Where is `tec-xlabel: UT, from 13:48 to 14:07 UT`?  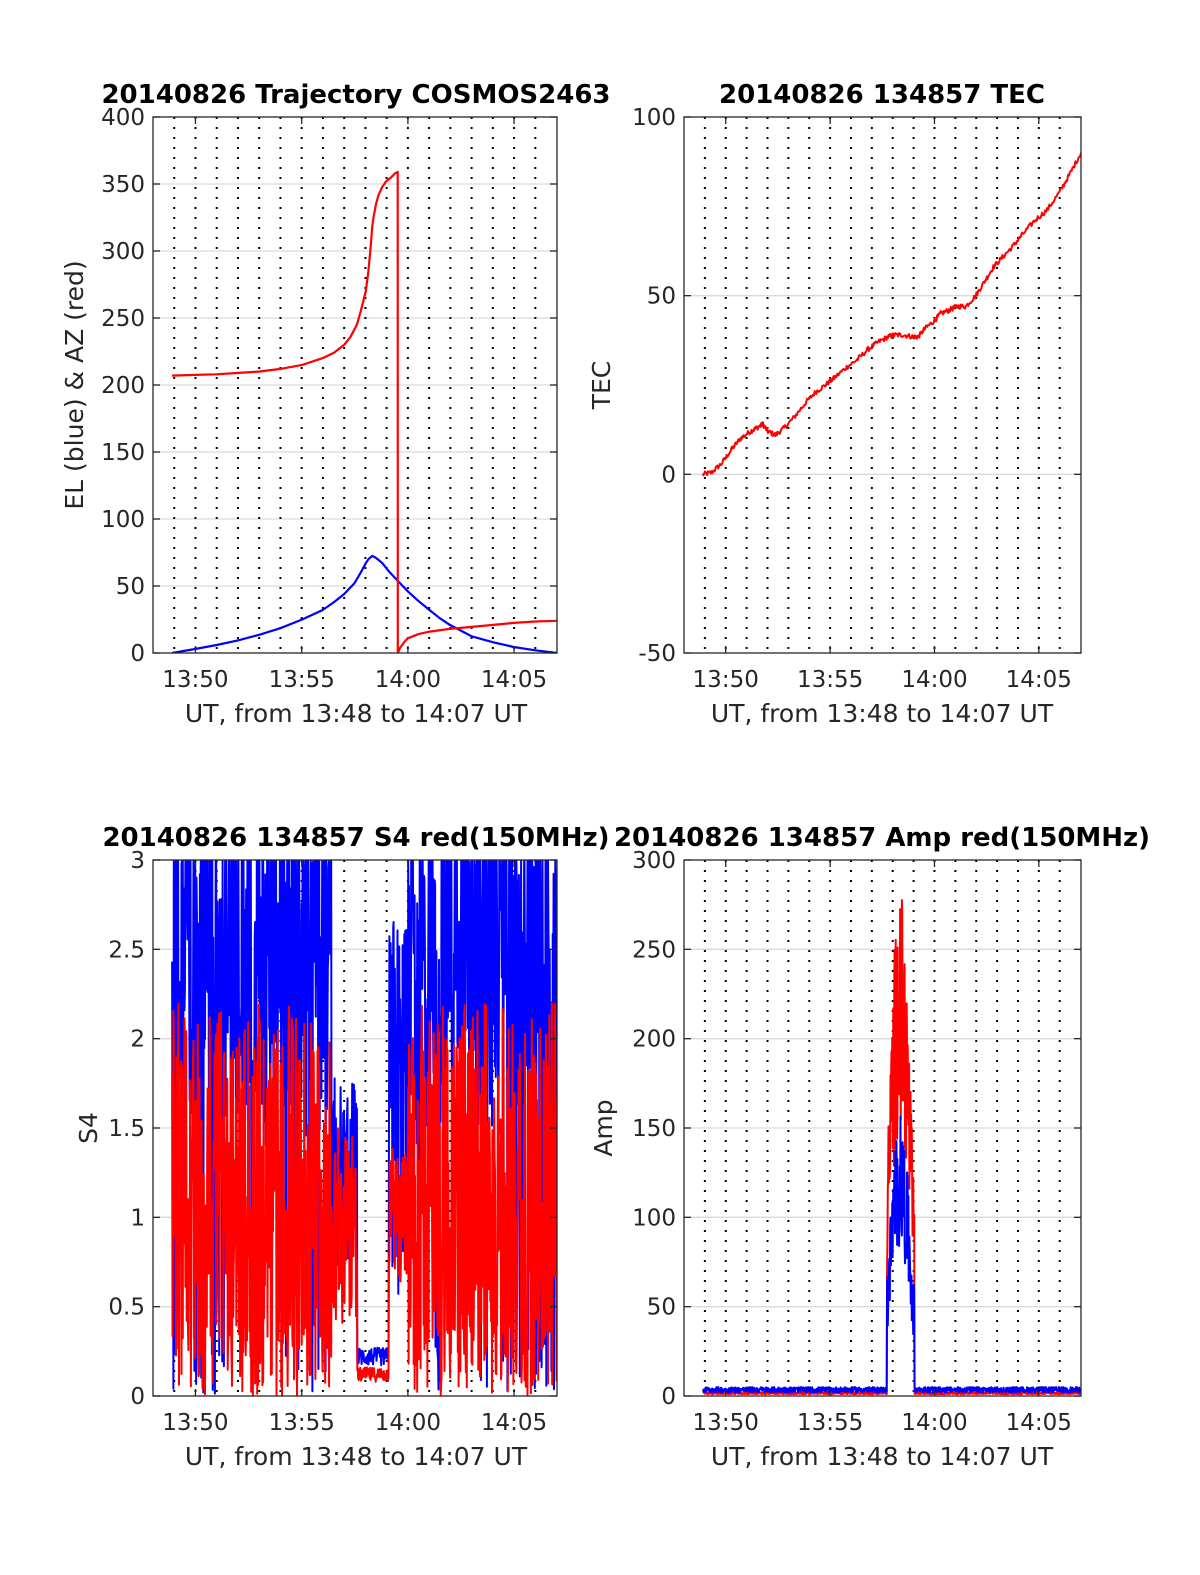
tec-xlabel: UT, from 13:48 to 14:07 UT is located at coordinates (882, 713).